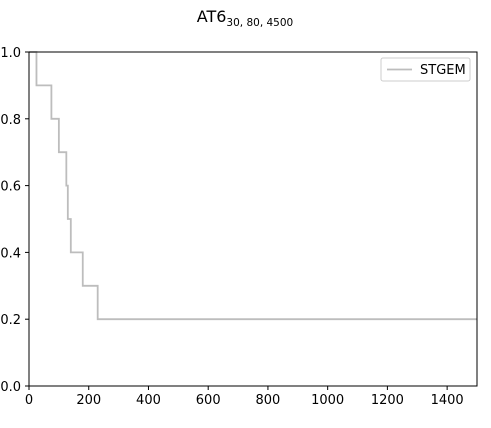  I want to click on legend-box, so click(425, 69).